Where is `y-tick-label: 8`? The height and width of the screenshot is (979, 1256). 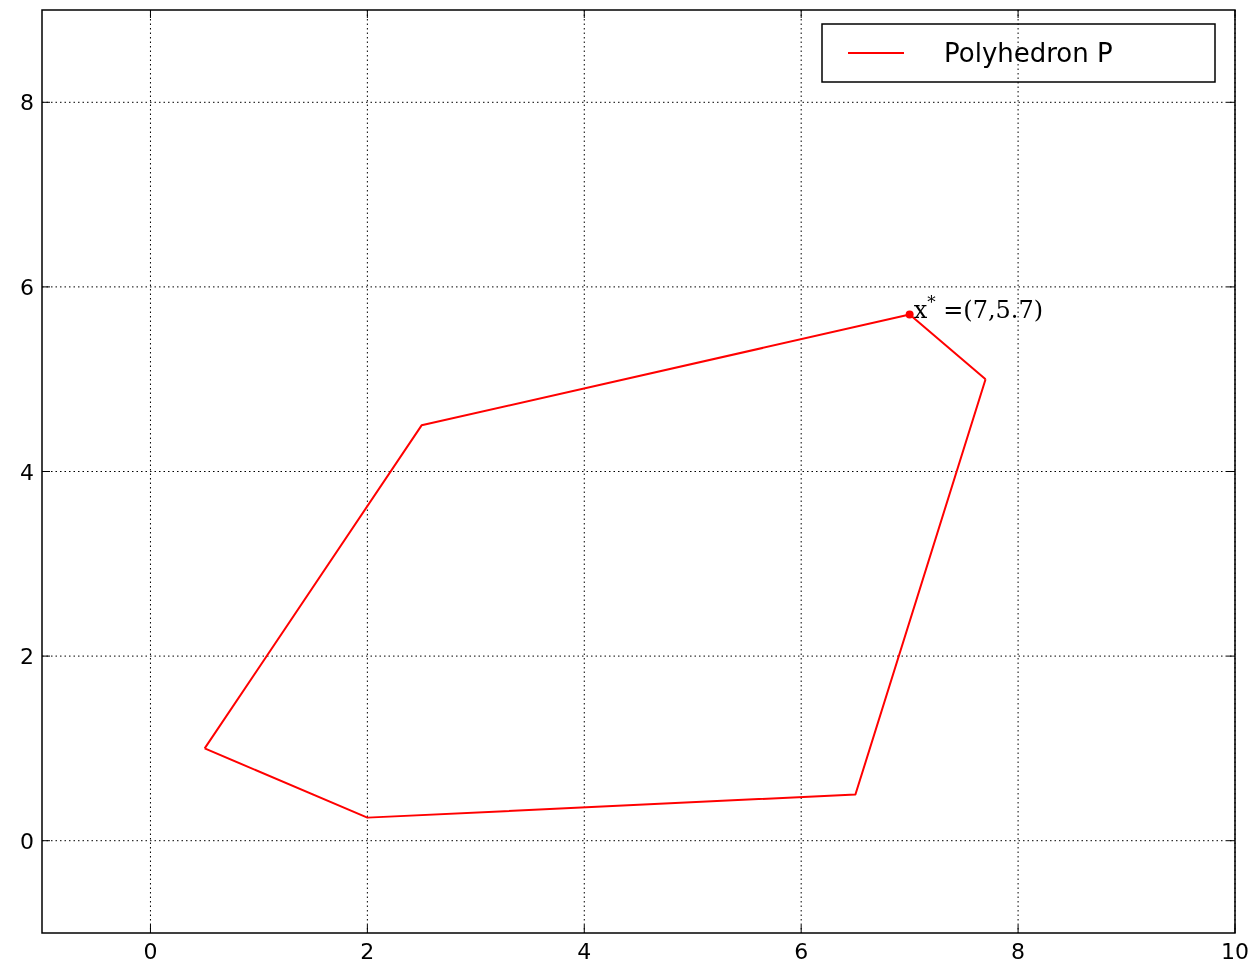 y-tick-label: 8 is located at coordinates (27, 103).